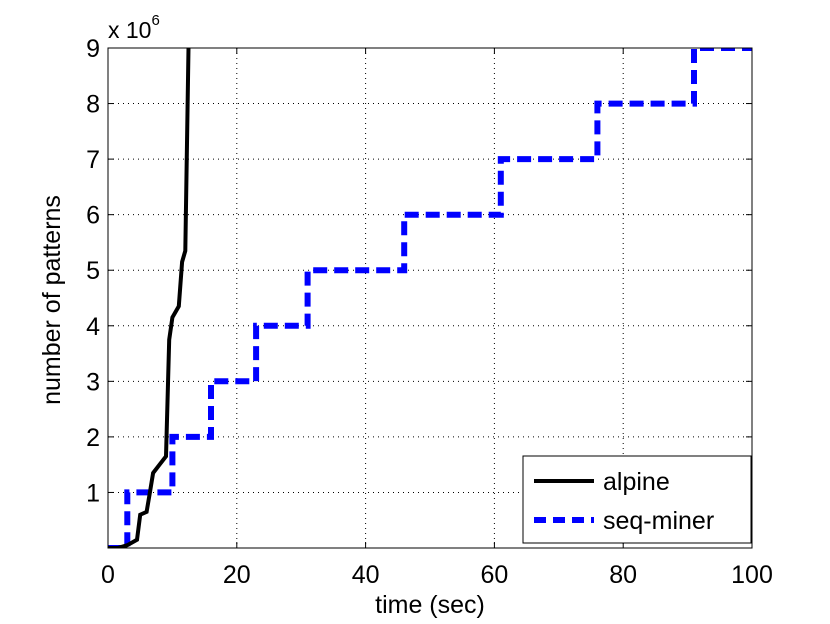 This screenshot has width=830, height=624. I want to click on x-tick-label: 80, so click(623, 575).